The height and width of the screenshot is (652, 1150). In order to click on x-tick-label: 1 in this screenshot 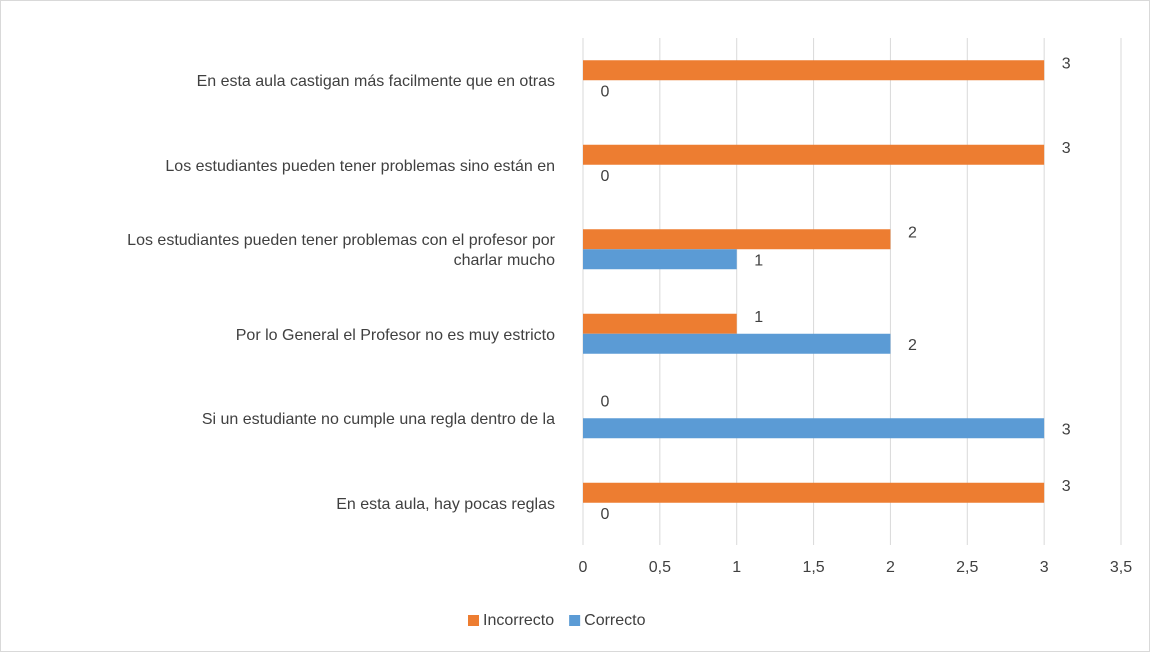, I will do `click(736, 567)`.